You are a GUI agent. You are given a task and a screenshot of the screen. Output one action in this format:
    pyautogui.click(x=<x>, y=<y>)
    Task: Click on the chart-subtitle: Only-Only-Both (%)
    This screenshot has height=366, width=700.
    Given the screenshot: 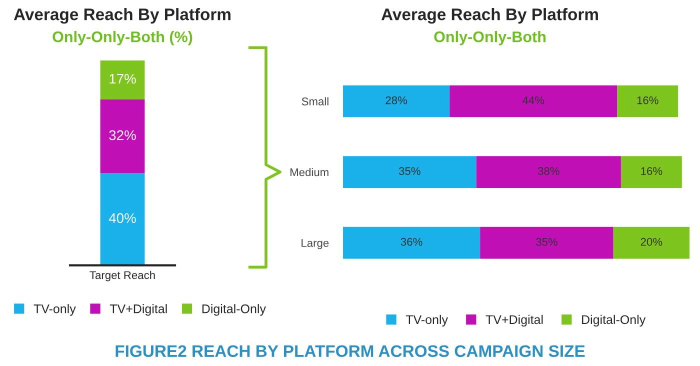 What is the action you would take?
    pyautogui.click(x=122, y=38)
    